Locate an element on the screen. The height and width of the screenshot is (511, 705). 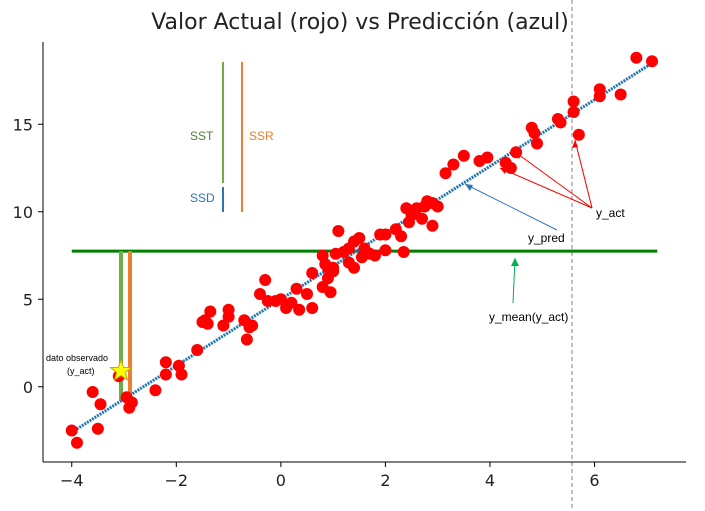
observed-label-line2: (y_act) is located at coordinates (81, 371).